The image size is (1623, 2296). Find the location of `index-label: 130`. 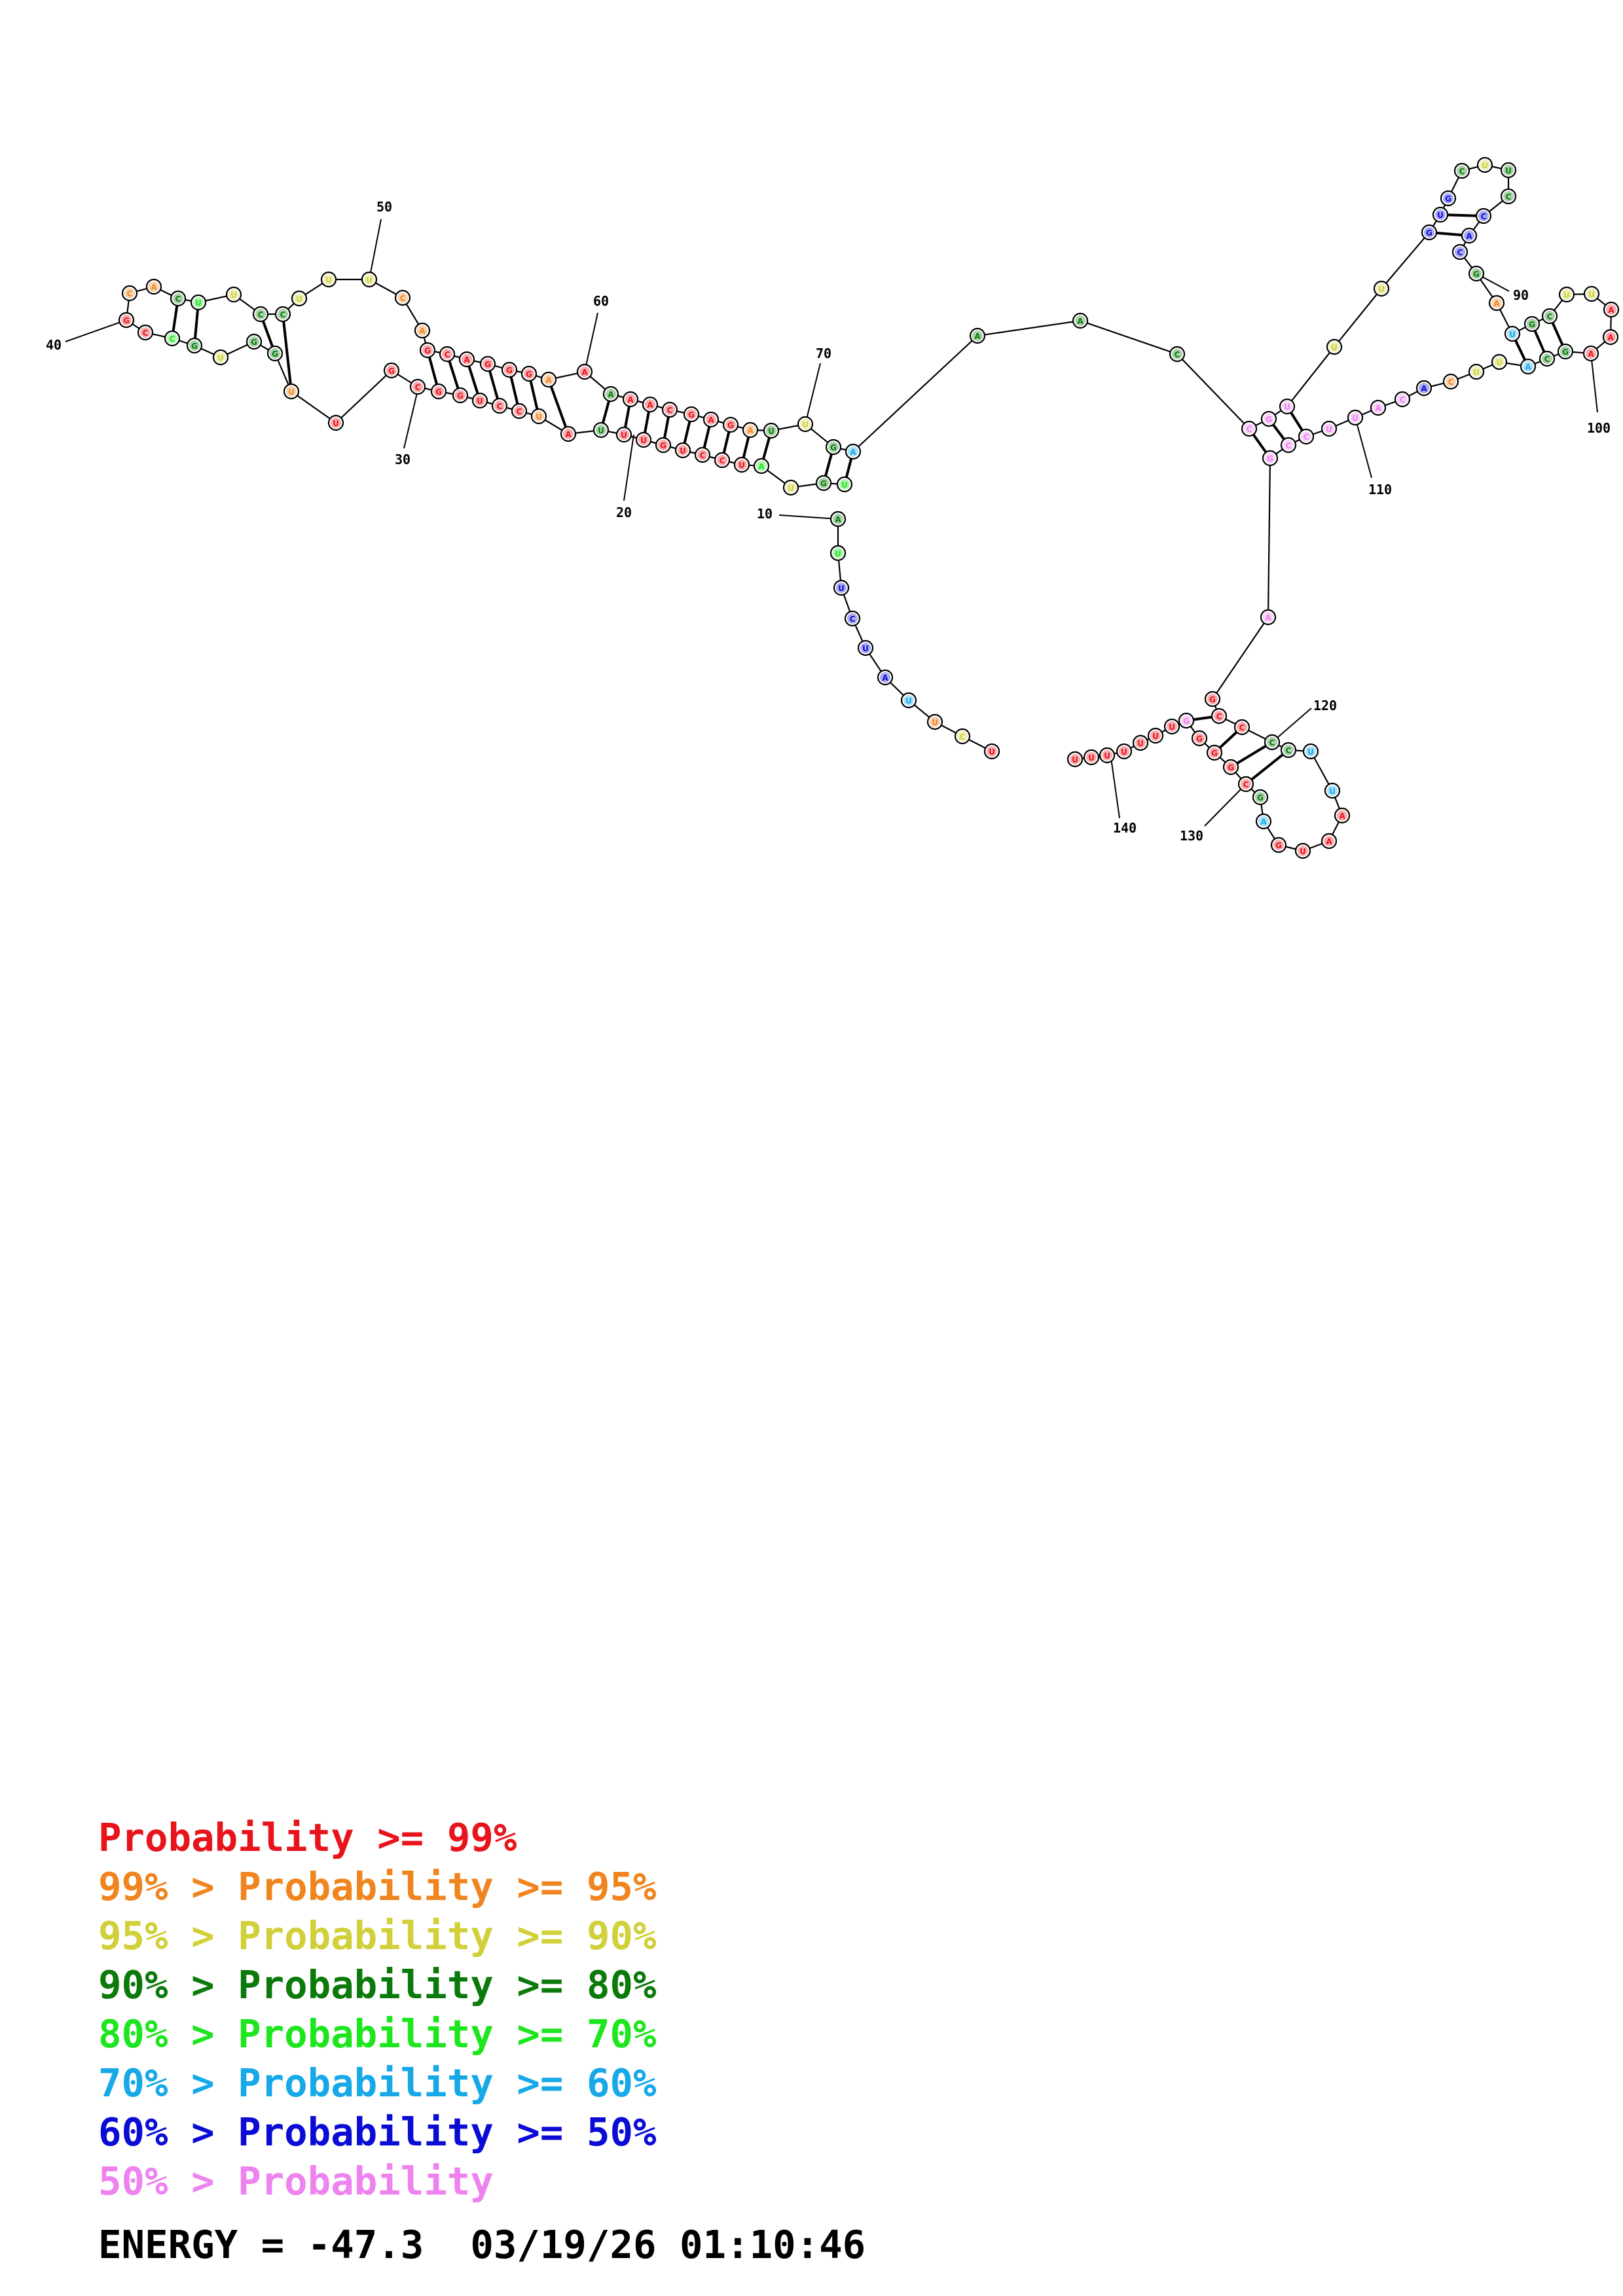

index-label: 130 is located at coordinates (1191, 836).